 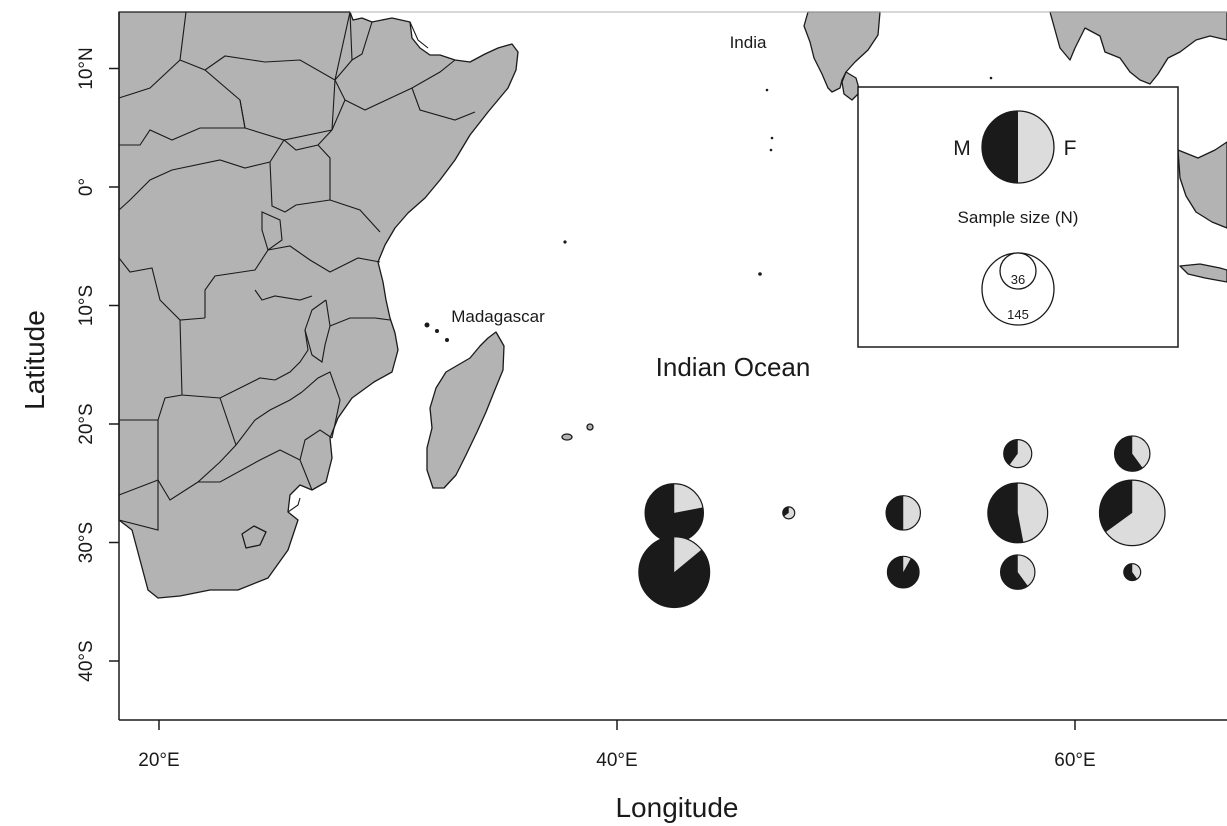 I want to click on y-tick-label: 10°N, so click(x=86, y=68).